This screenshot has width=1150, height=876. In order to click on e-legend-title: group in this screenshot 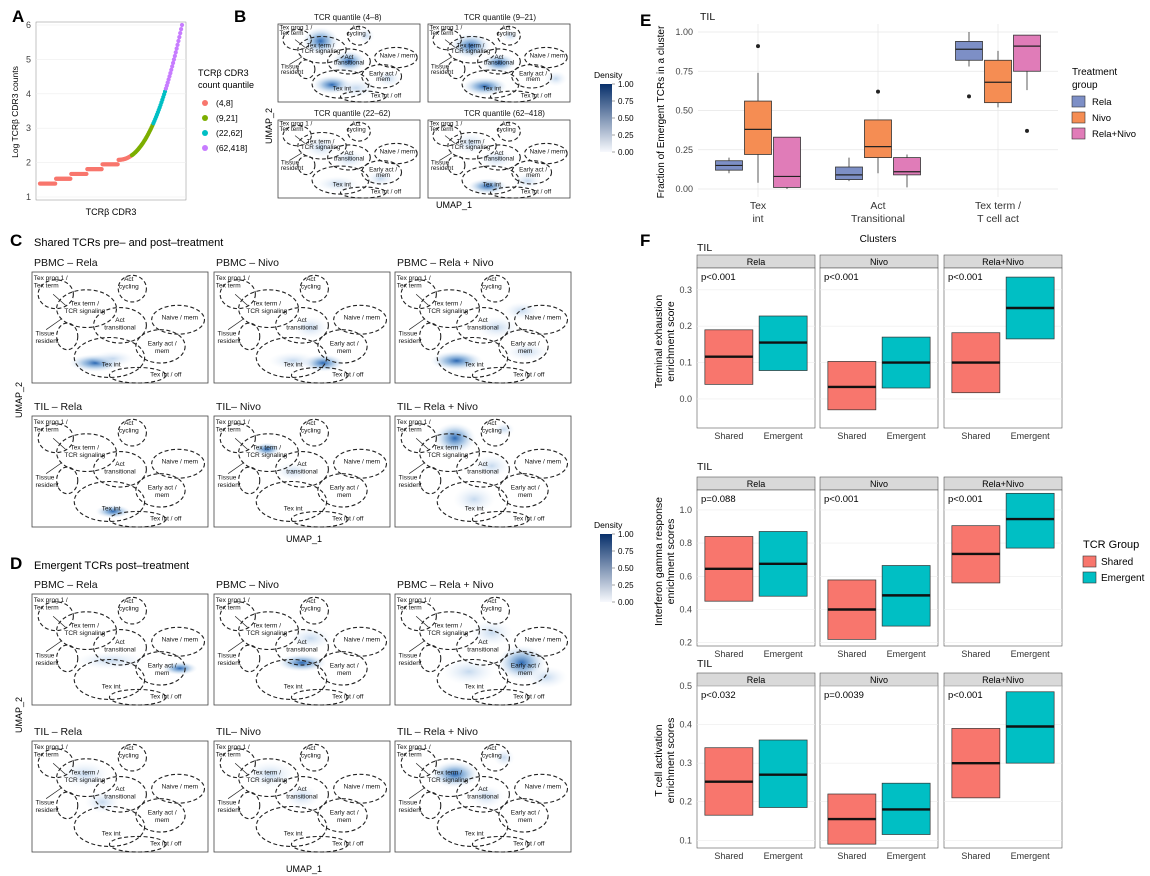, I will do `click(1085, 85)`.